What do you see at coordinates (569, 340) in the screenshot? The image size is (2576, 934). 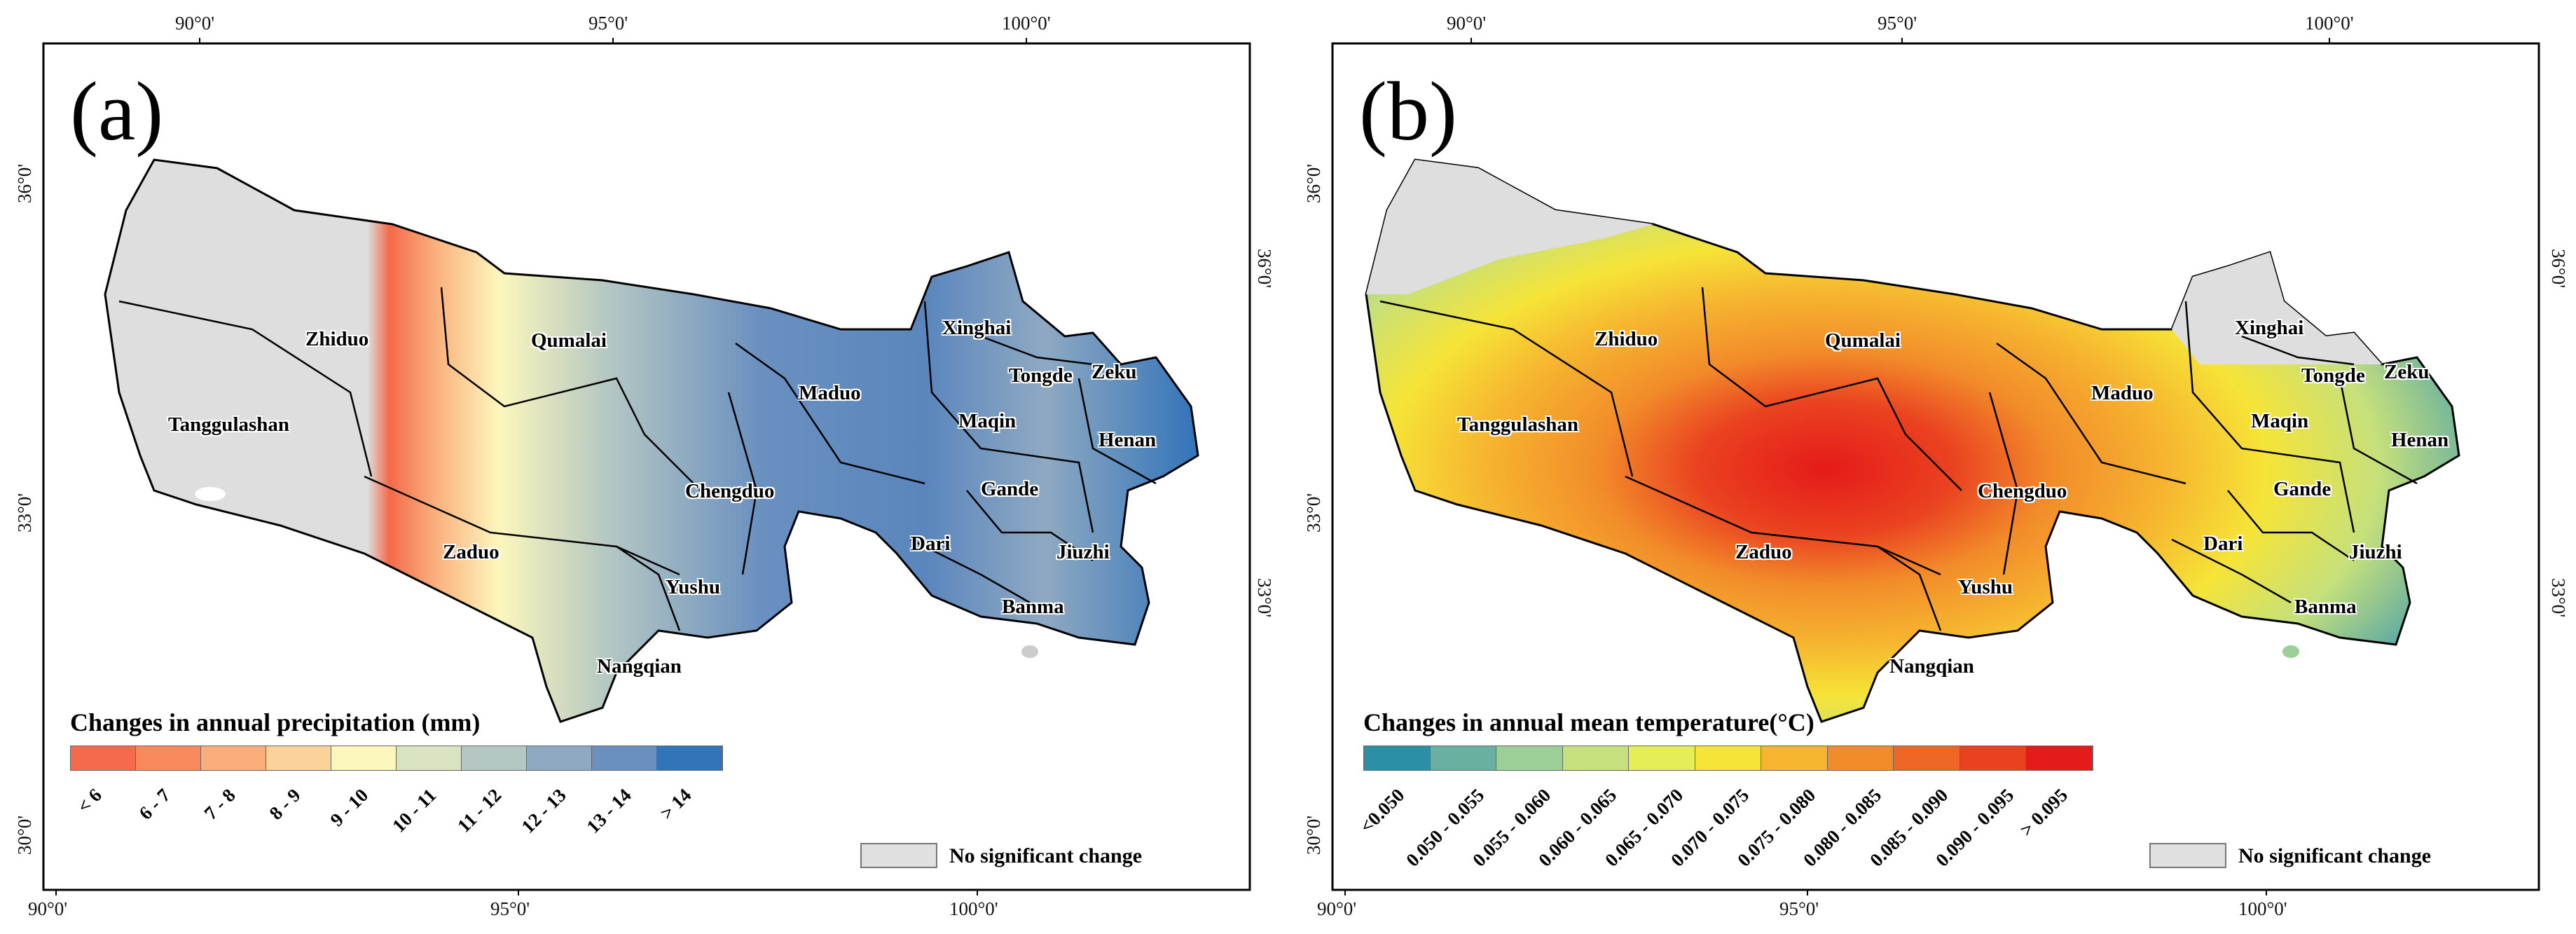 I see `county-label-qumalai: Qumalai` at bounding box center [569, 340].